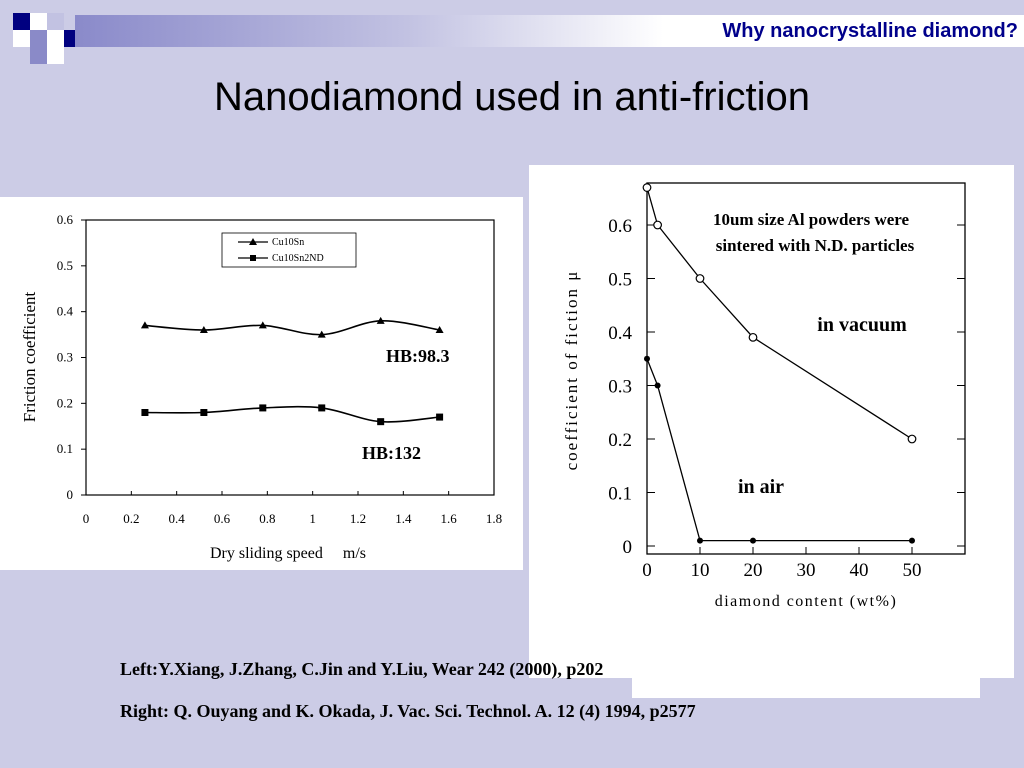 The height and width of the screenshot is (768, 1024). What do you see at coordinates (298, 258) in the screenshot?
I see `legend-label-cu10sn2nd: Cu10Sn2ND` at bounding box center [298, 258].